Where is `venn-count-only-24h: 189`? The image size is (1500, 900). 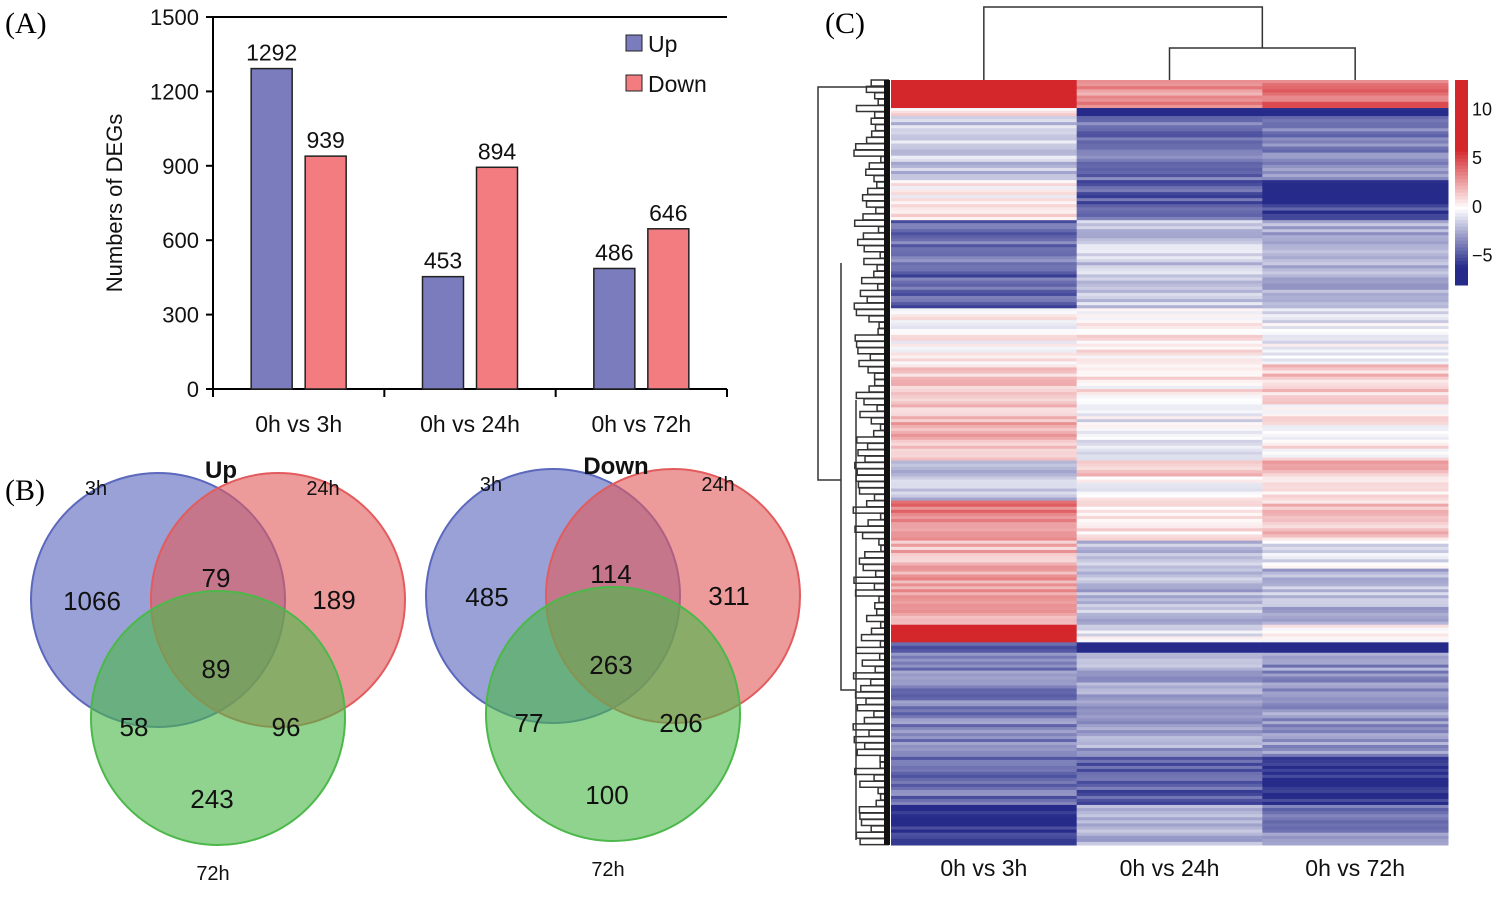
venn-count-only-24h: 189 is located at coordinates (333, 600).